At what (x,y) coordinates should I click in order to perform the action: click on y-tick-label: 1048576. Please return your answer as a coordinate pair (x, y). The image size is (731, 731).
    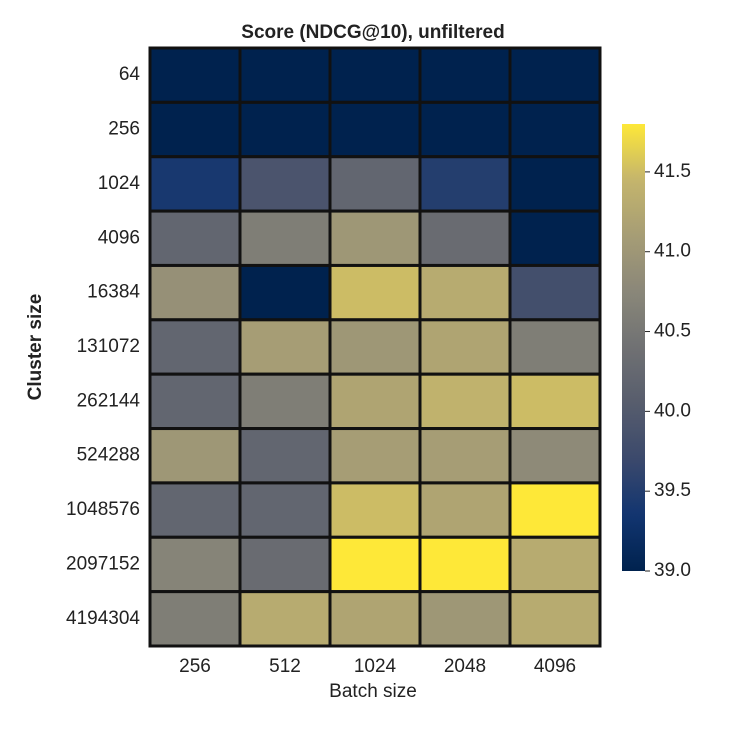
    Looking at the image, I should click on (103, 509).